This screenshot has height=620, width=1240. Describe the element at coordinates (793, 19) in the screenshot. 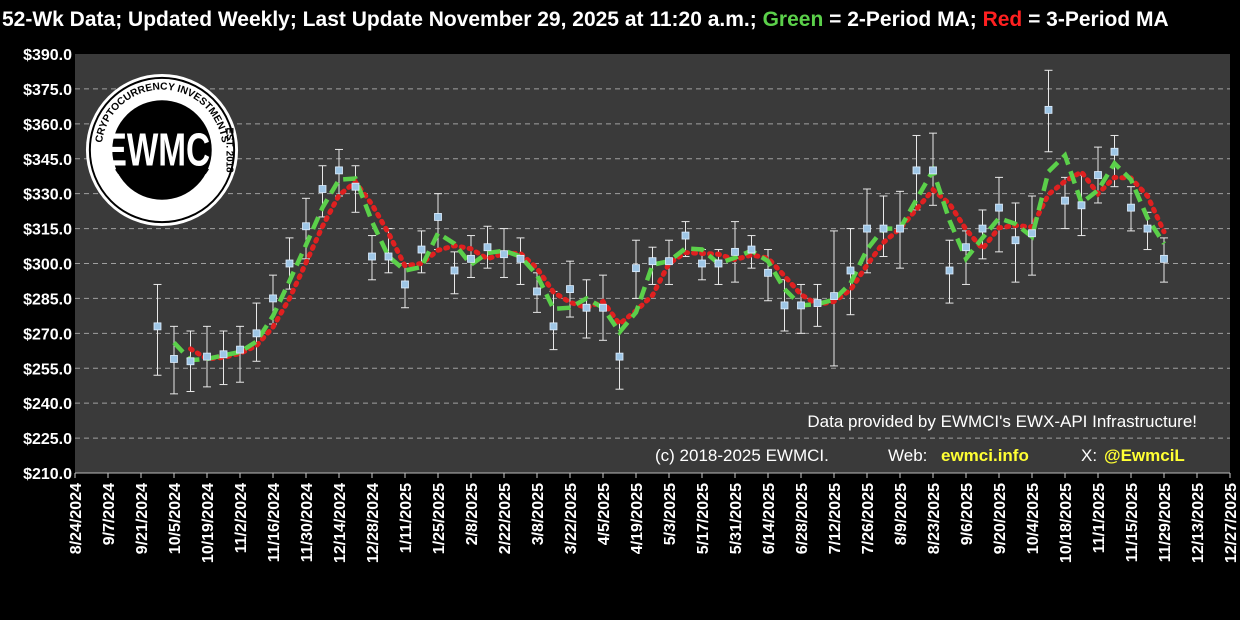

I see `title-green-word: Green` at that location.